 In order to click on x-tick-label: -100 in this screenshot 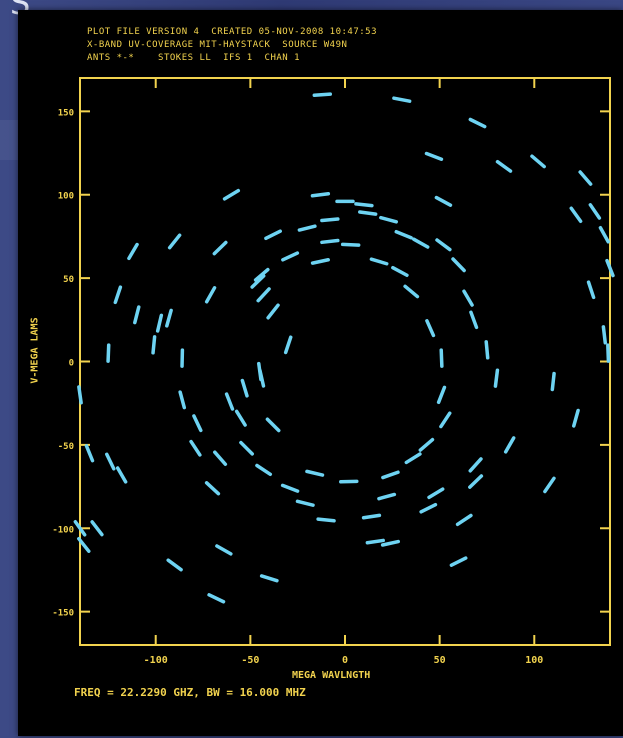, I will do `click(156, 660)`.